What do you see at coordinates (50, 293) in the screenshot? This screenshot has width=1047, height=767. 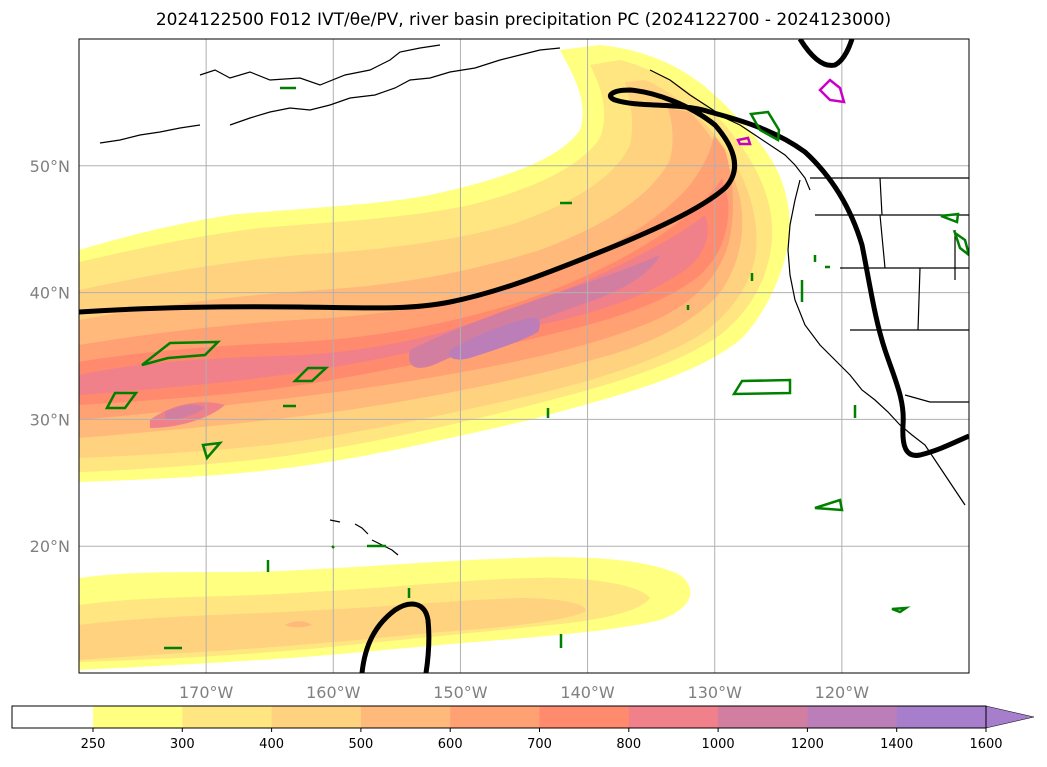 I see `lat-label: 40°N` at bounding box center [50, 293].